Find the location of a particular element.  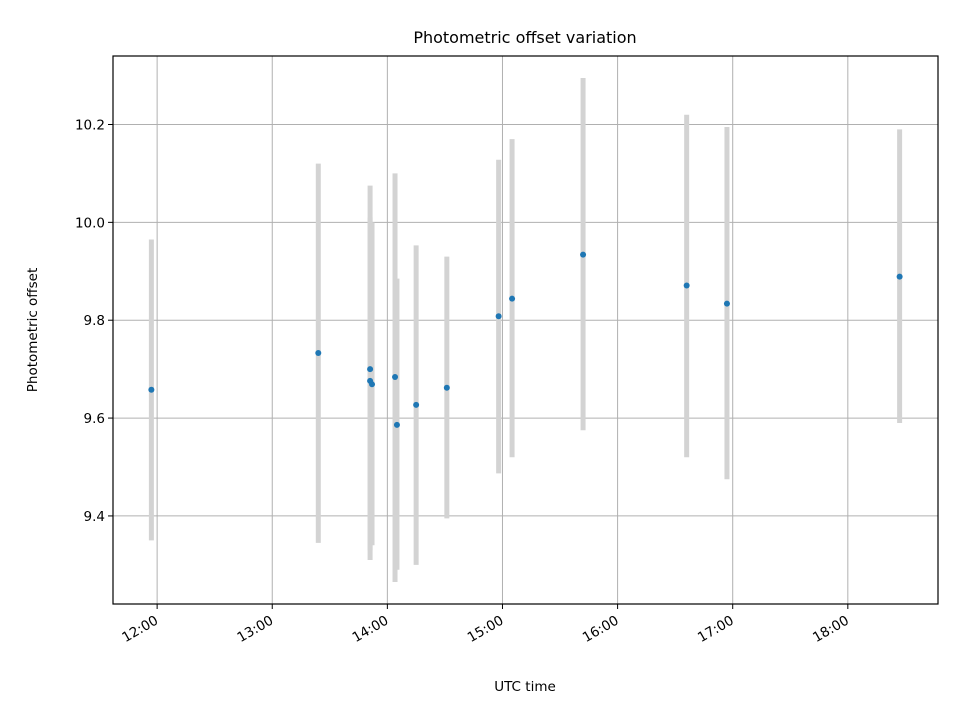

x-tick-label: 15:00 is located at coordinates (486, 629).